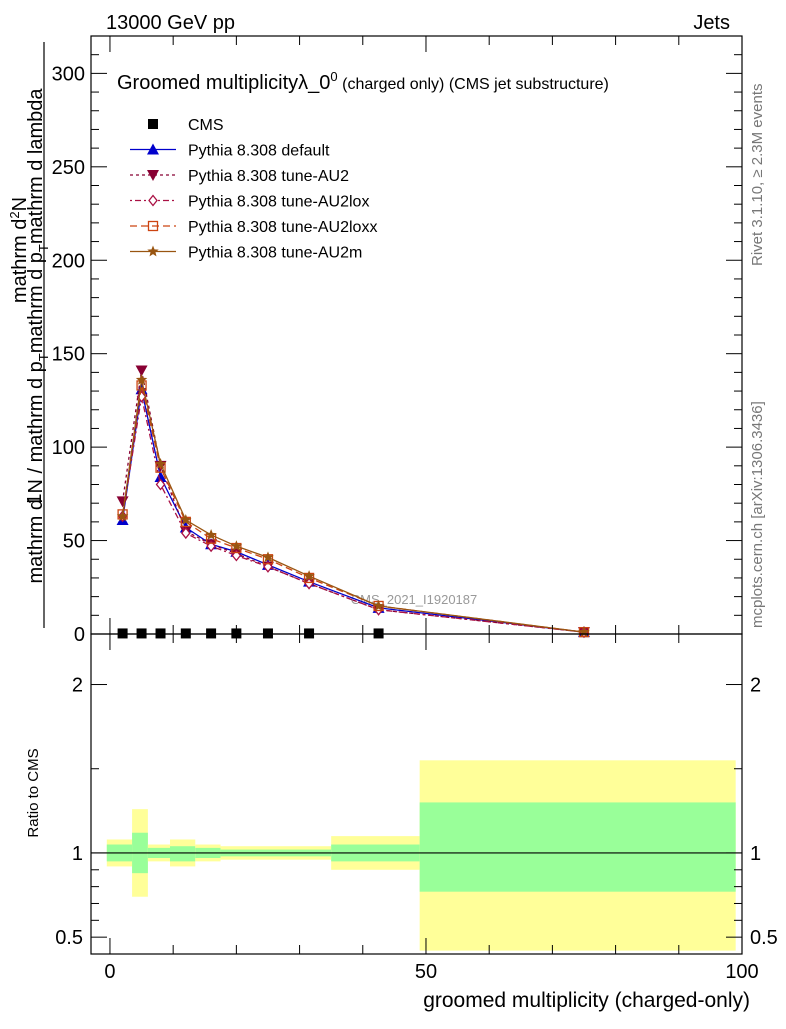  I want to click on ratio-ytick-label-right: 0.5, so click(764, 938).